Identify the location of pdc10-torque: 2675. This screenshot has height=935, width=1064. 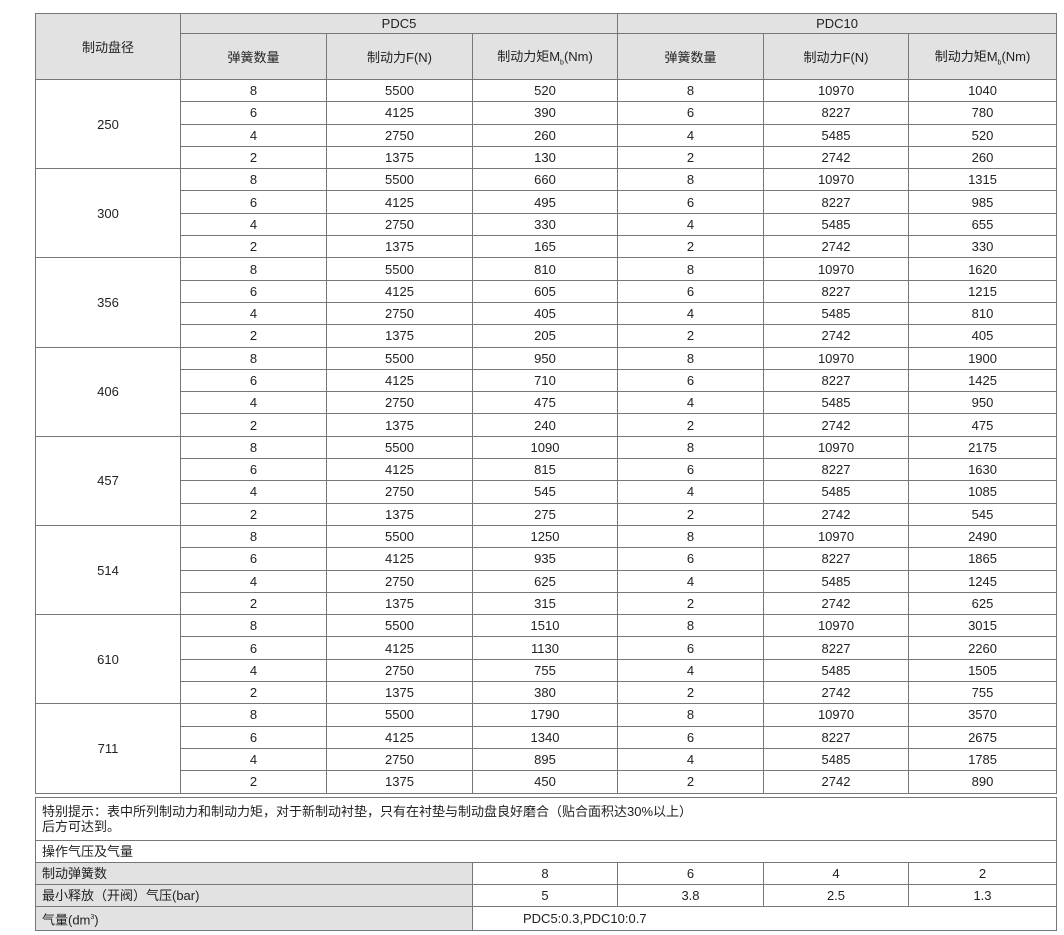
(983, 737).